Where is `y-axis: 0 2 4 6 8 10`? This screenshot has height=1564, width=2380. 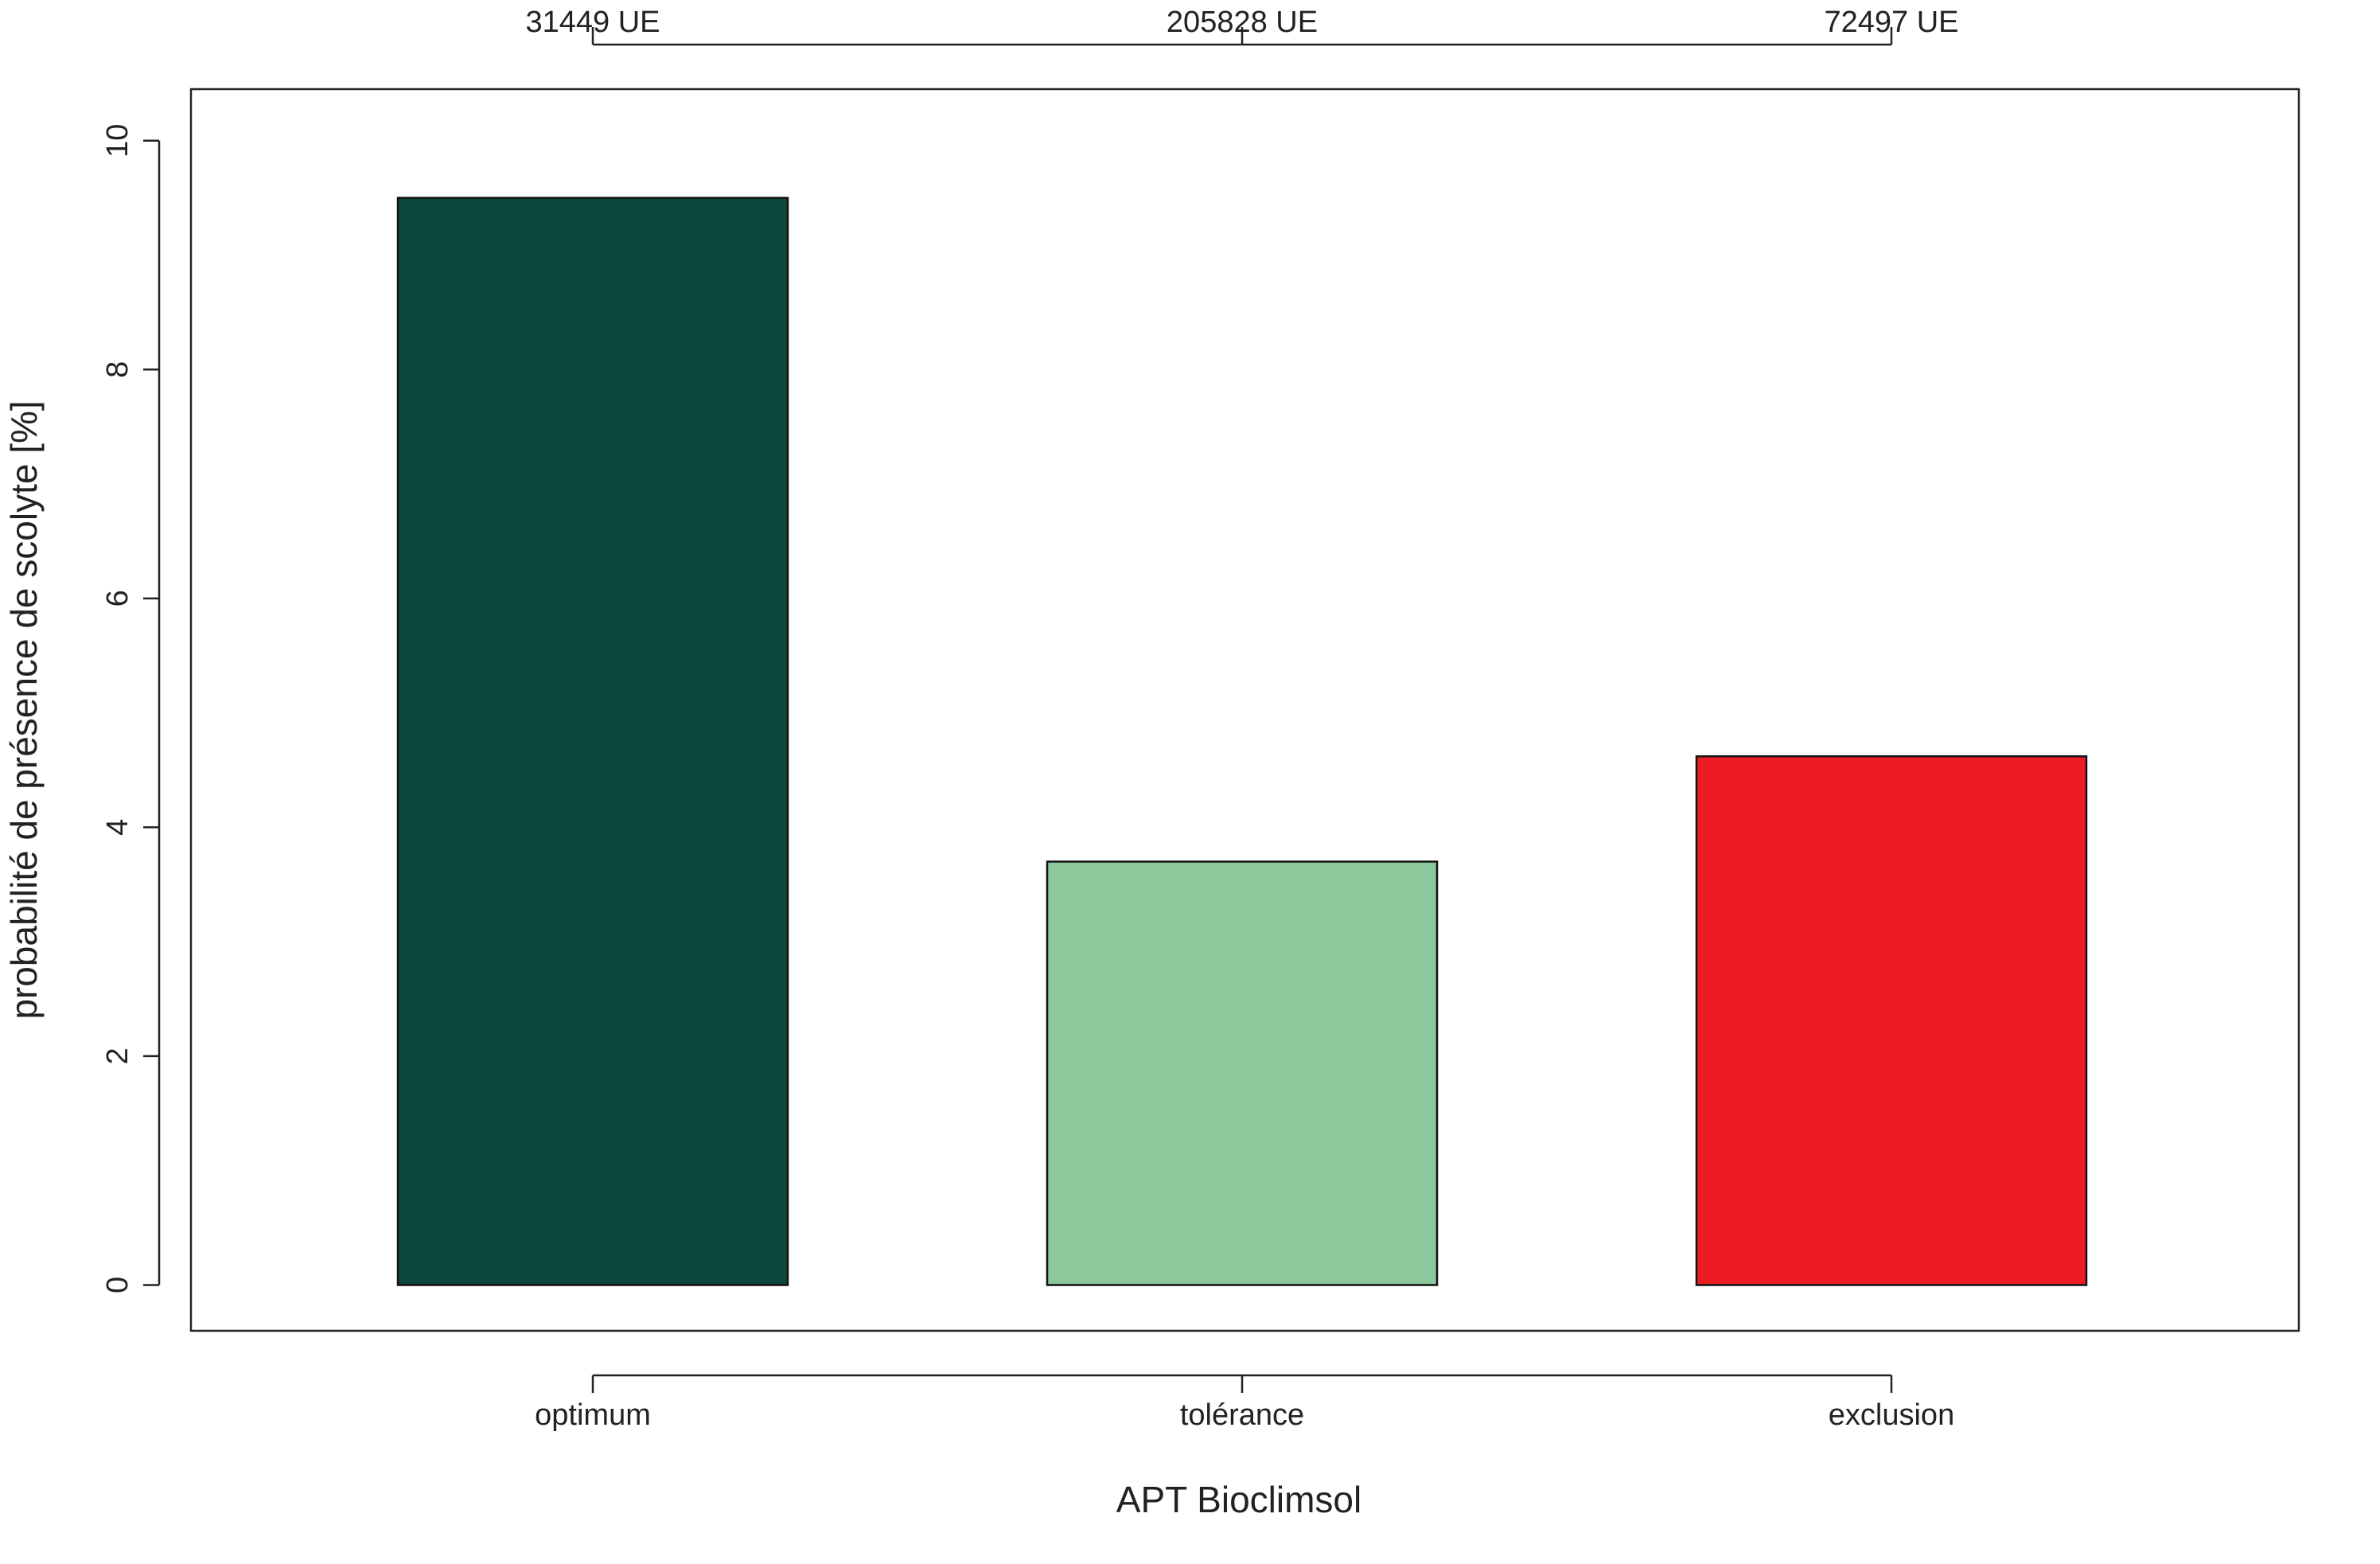 y-axis: 0 2 4 6 8 10 is located at coordinates (131, 708).